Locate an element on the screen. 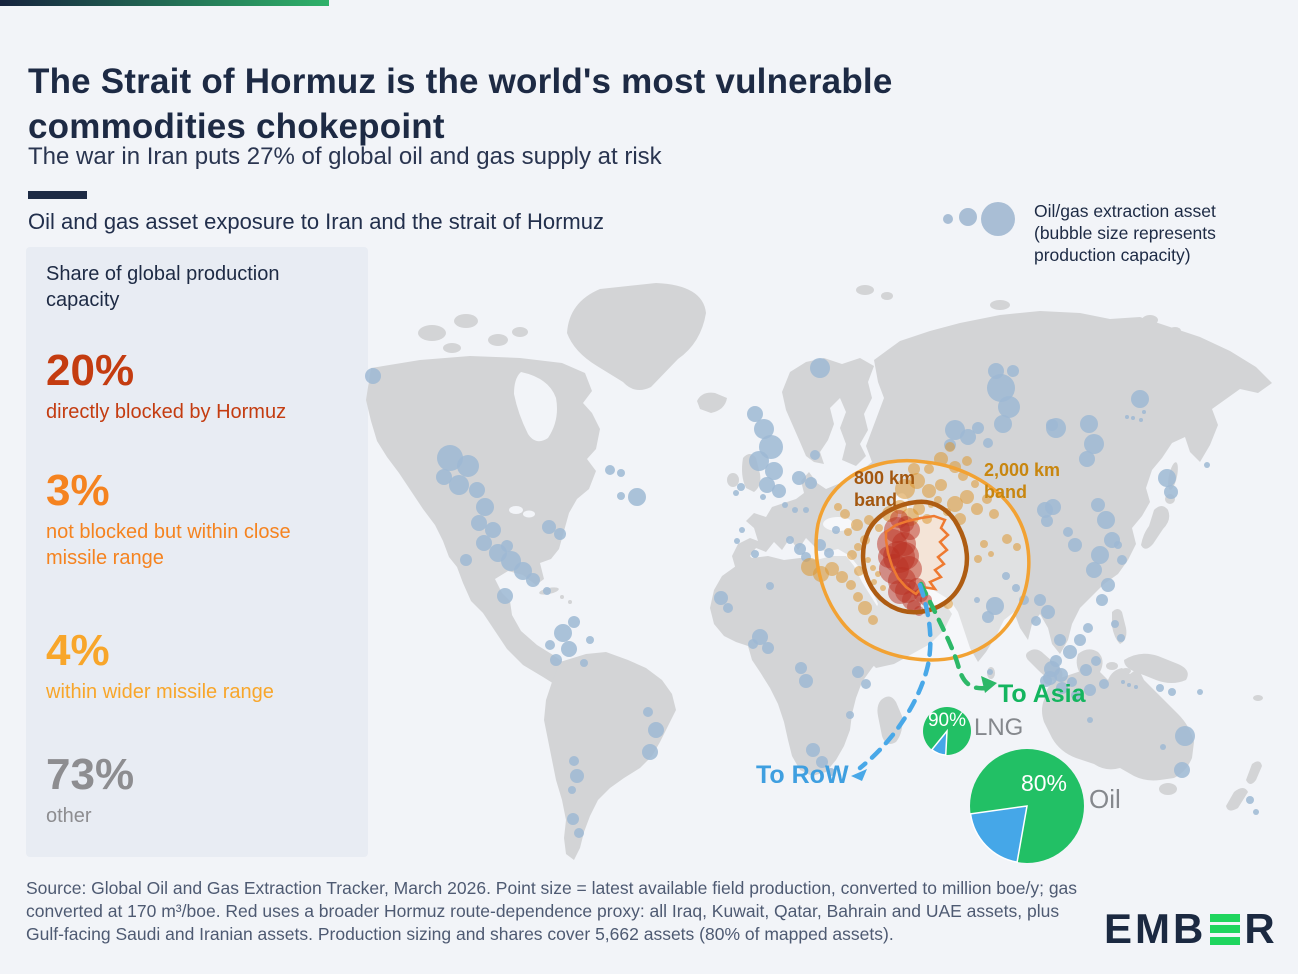  pie-charts-layer is located at coordinates (1003, 785).